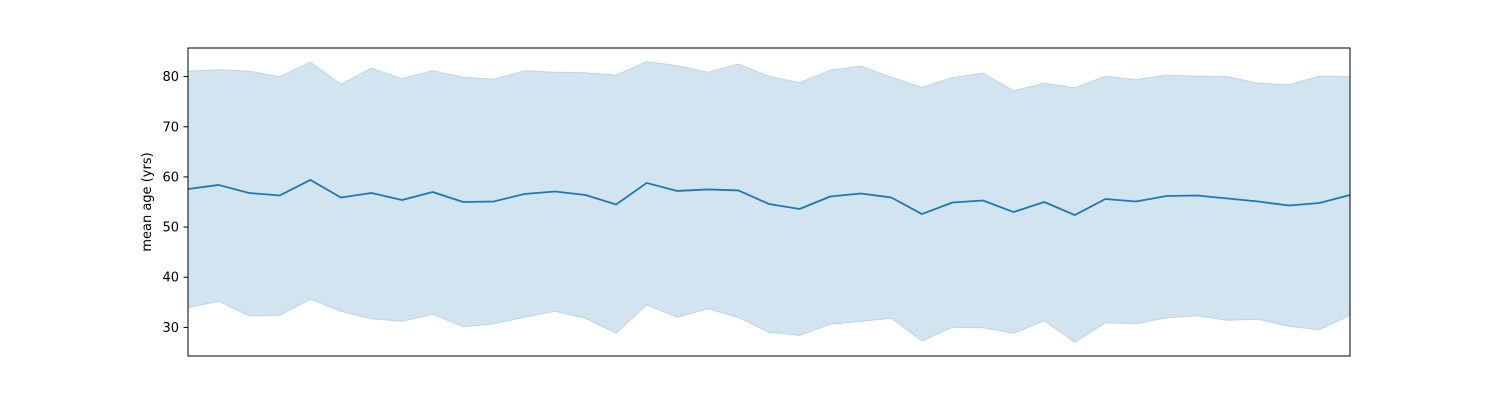 Image resolution: width=1500 pixels, height=404 pixels. What do you see at coordinates (170, 278) in the screenshot?
I see `y-tick-label: 40` at bounding box center [170, 278].